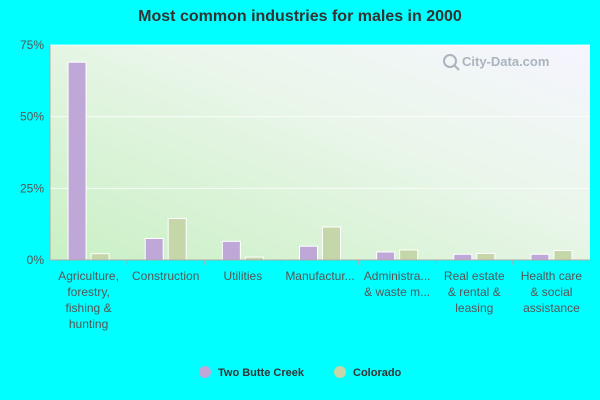 The image size is (600, 400). I want to click on x-category-label: & social, so click(551, 292).